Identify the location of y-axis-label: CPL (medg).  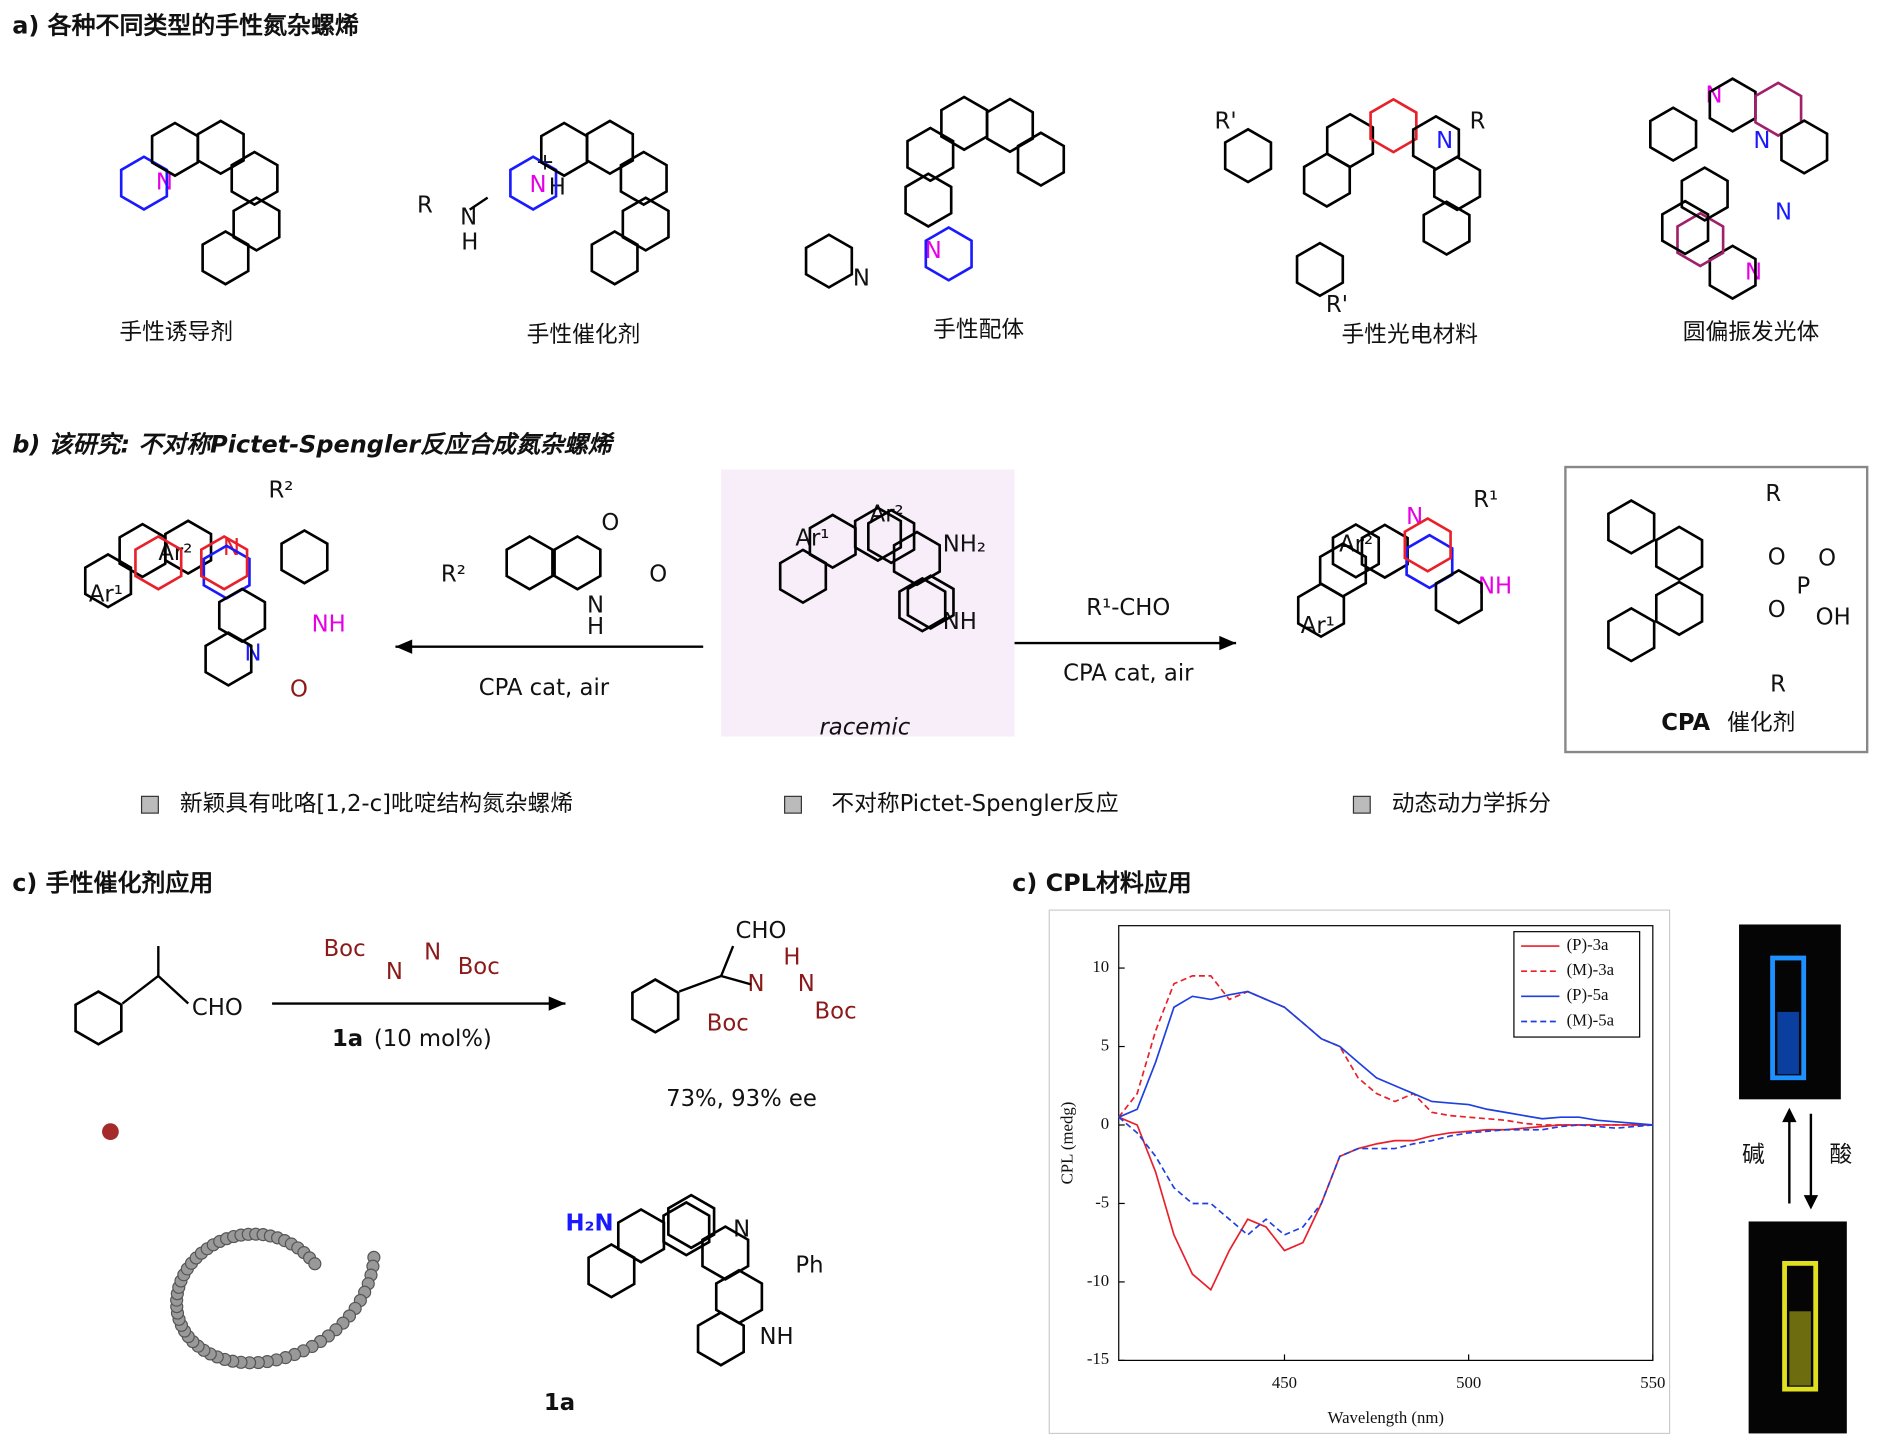
(1066, 1143).